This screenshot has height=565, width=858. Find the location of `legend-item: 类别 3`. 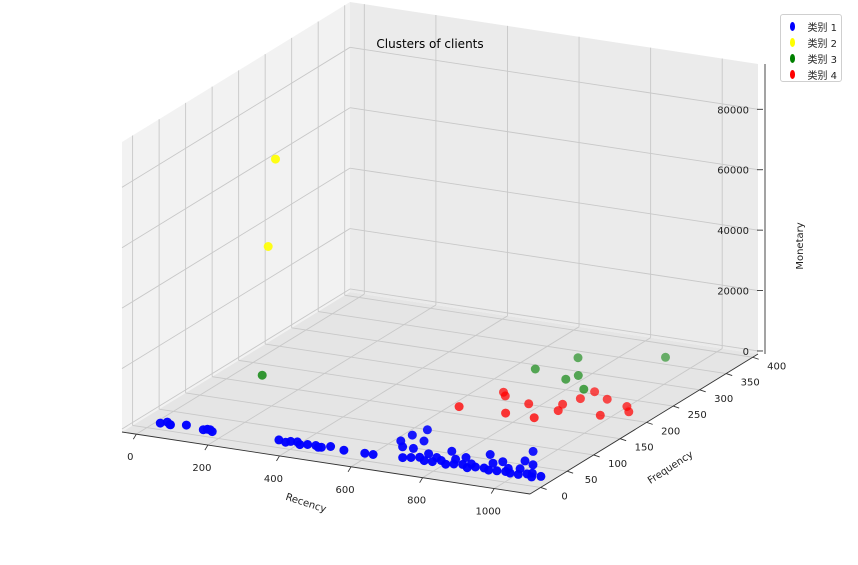

legend-item: 类别 3 is located at coordinates (811, 58).